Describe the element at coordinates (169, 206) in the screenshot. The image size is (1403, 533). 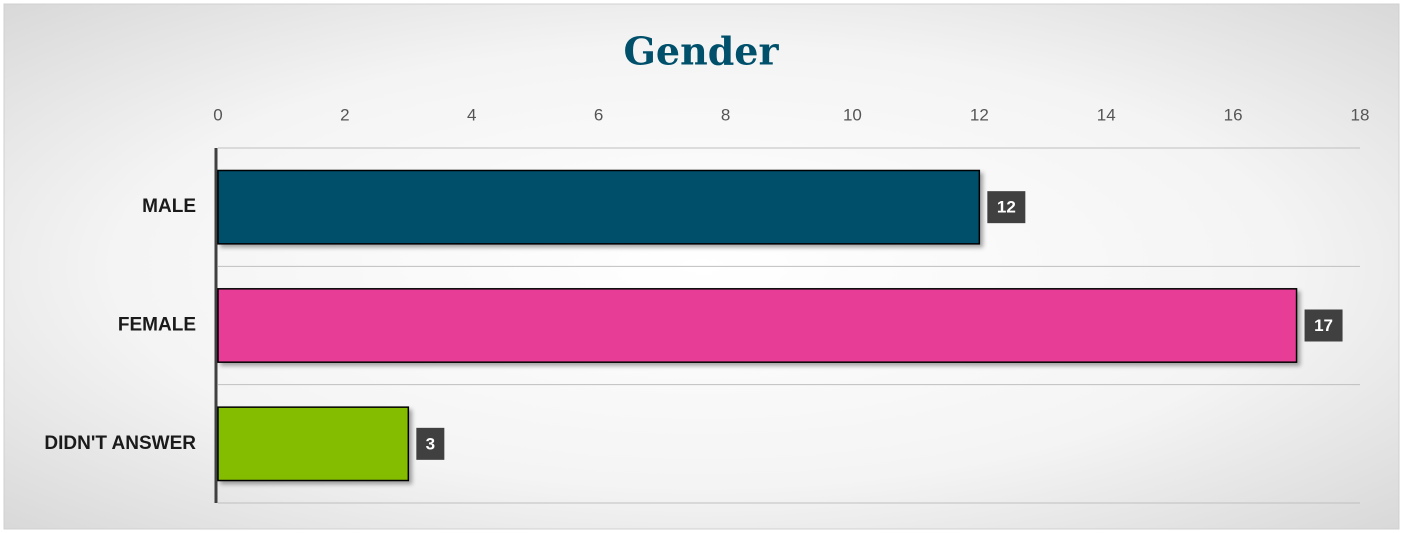
I see `y-tick-label: MALE` at that location.